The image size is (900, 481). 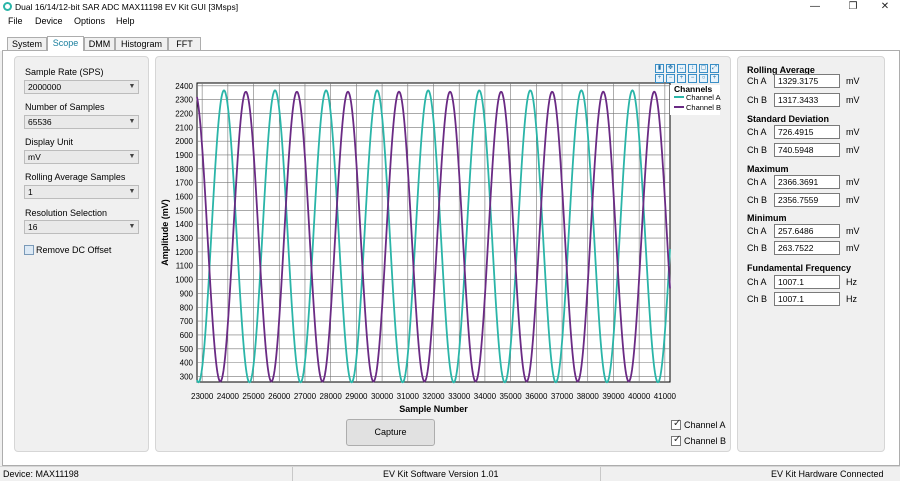 I want to click on fund-freq-cha-label: Ch A, so click(x=757, y=282).